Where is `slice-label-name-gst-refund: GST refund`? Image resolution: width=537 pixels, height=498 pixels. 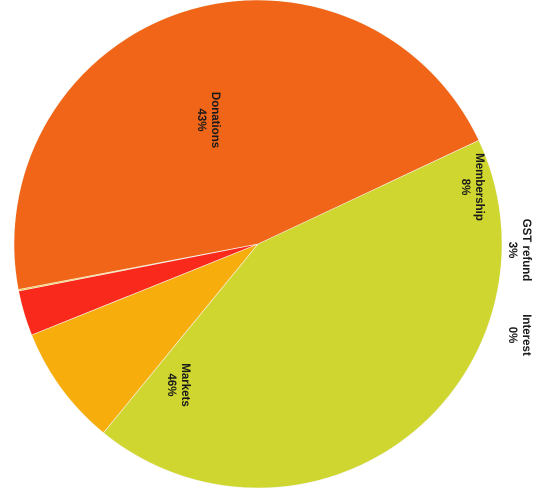 slice-label-name-gst-refund: GST refund is located at coordinates (526, 250).